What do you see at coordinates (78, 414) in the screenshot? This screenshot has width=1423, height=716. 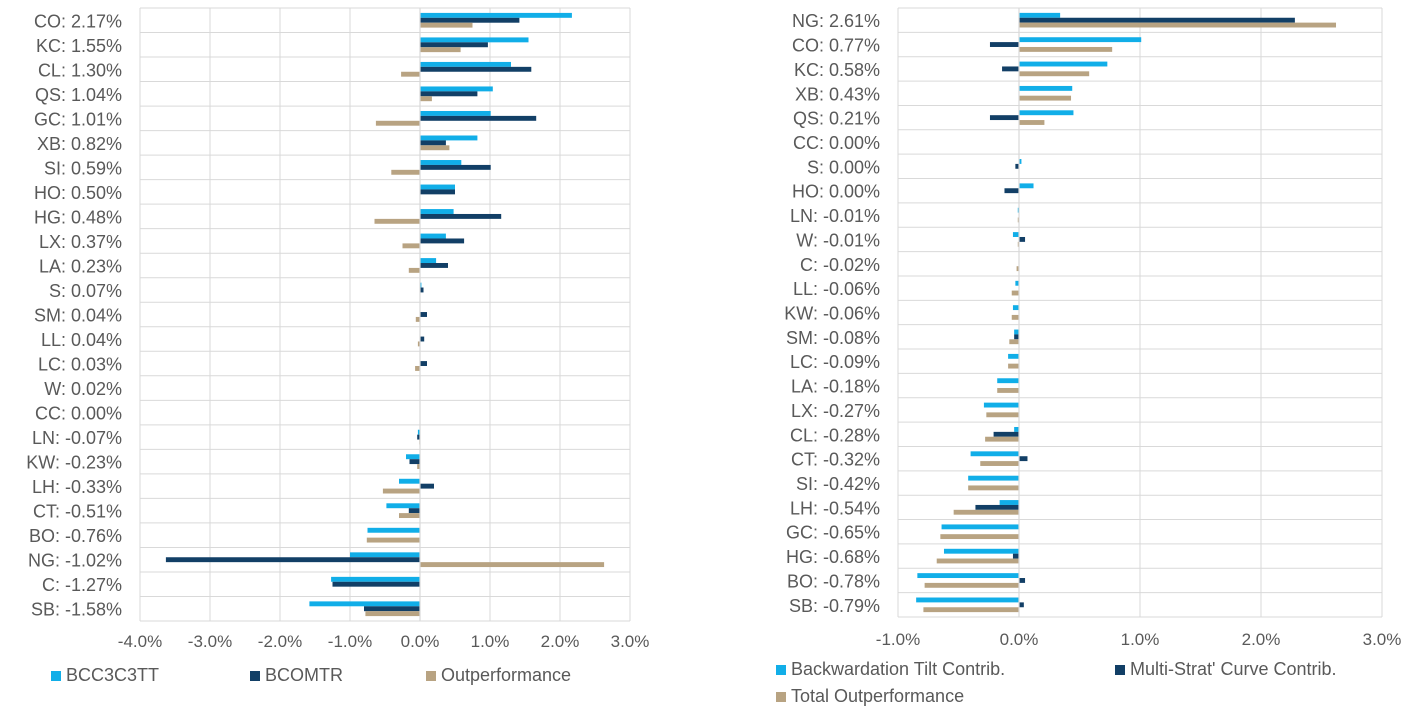 I see `category-label: CC: 0.00%` at bounding box center [78, 414].